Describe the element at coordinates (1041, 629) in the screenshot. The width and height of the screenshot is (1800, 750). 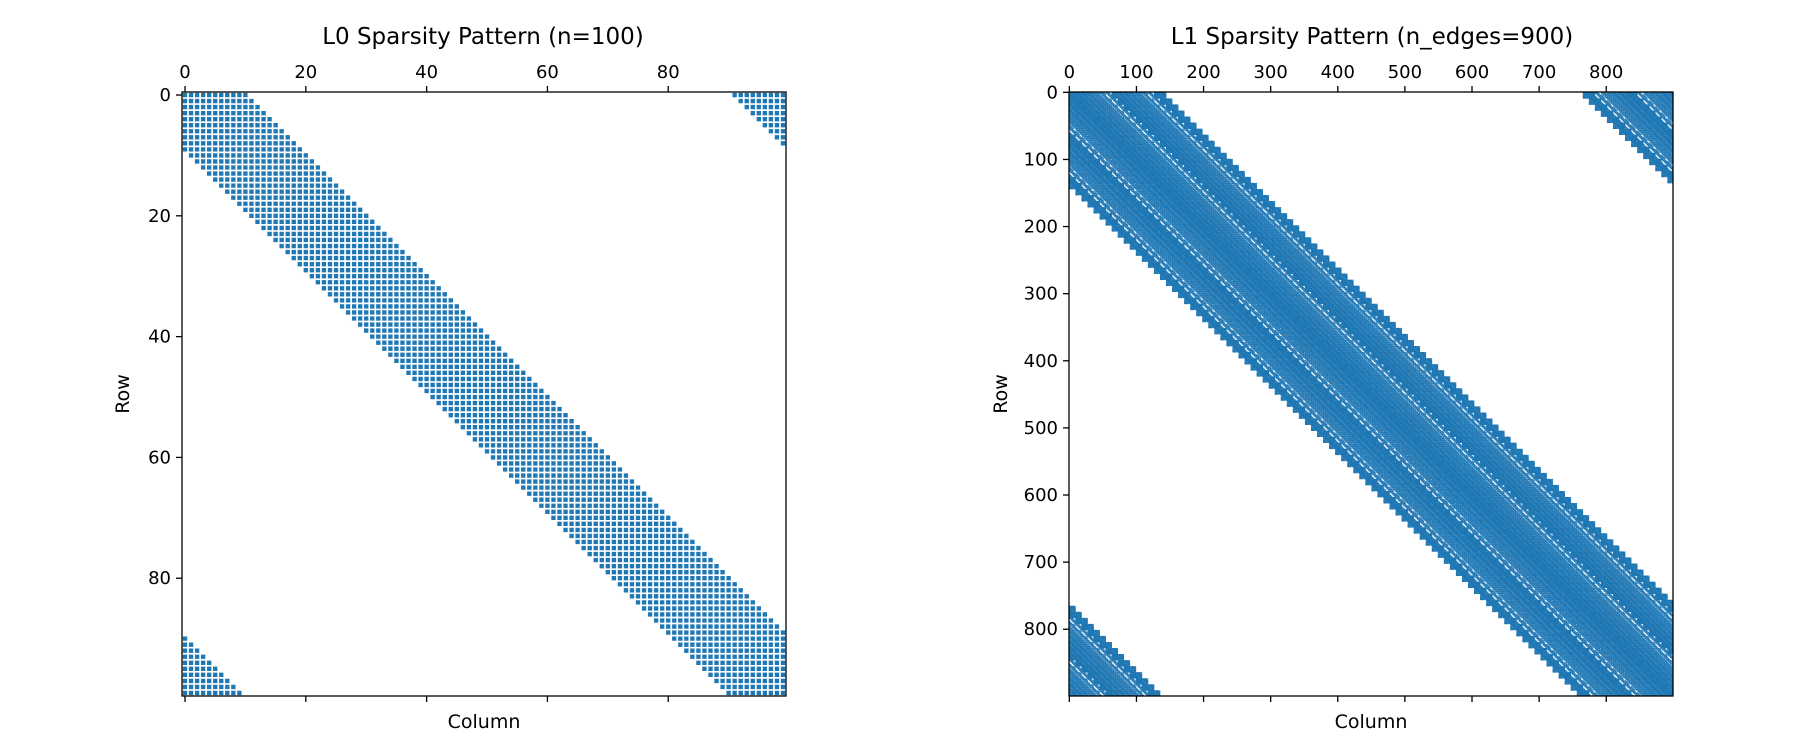
I see `l1-y-tick-label: 800` at that location.